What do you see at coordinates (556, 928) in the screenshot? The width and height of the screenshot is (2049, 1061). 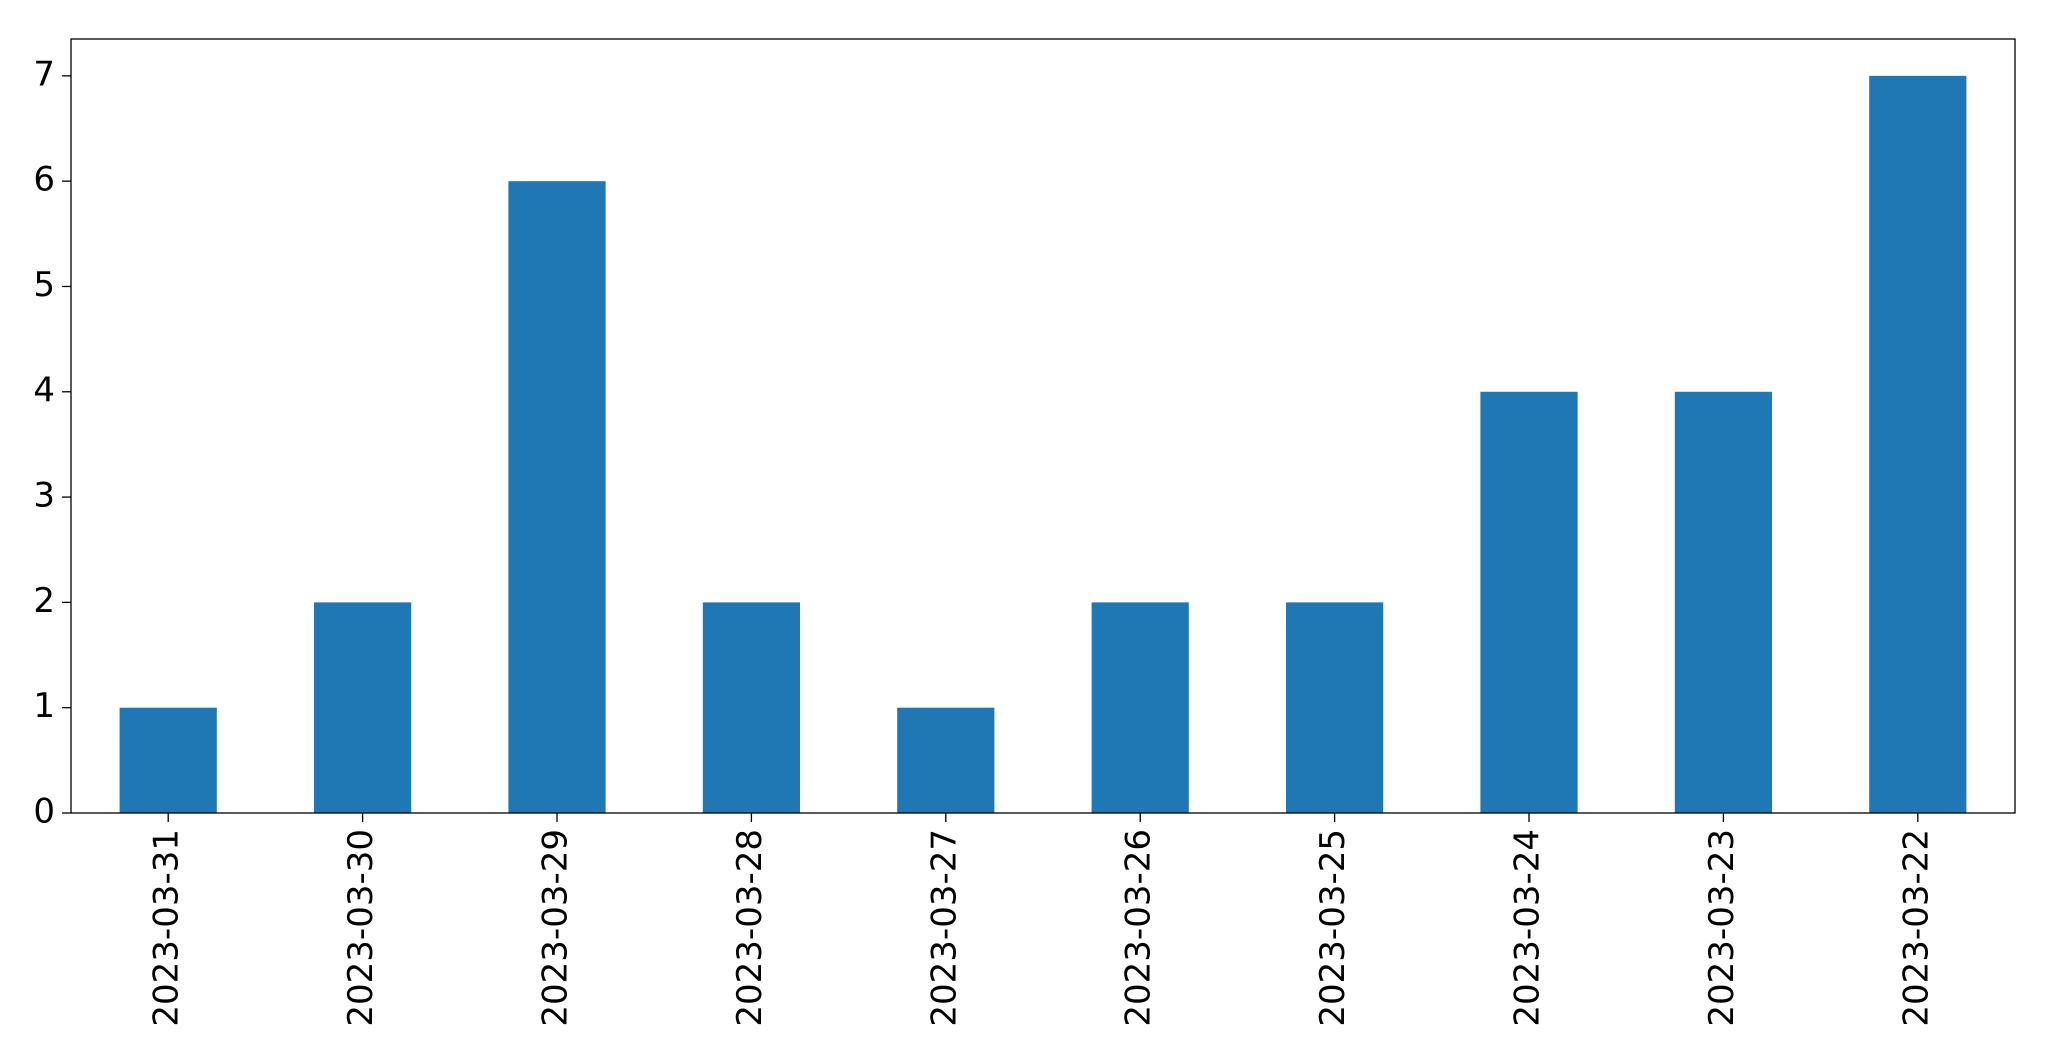 I see `x-tick-label: 2023-03-29` at bounding box center [556, 928].